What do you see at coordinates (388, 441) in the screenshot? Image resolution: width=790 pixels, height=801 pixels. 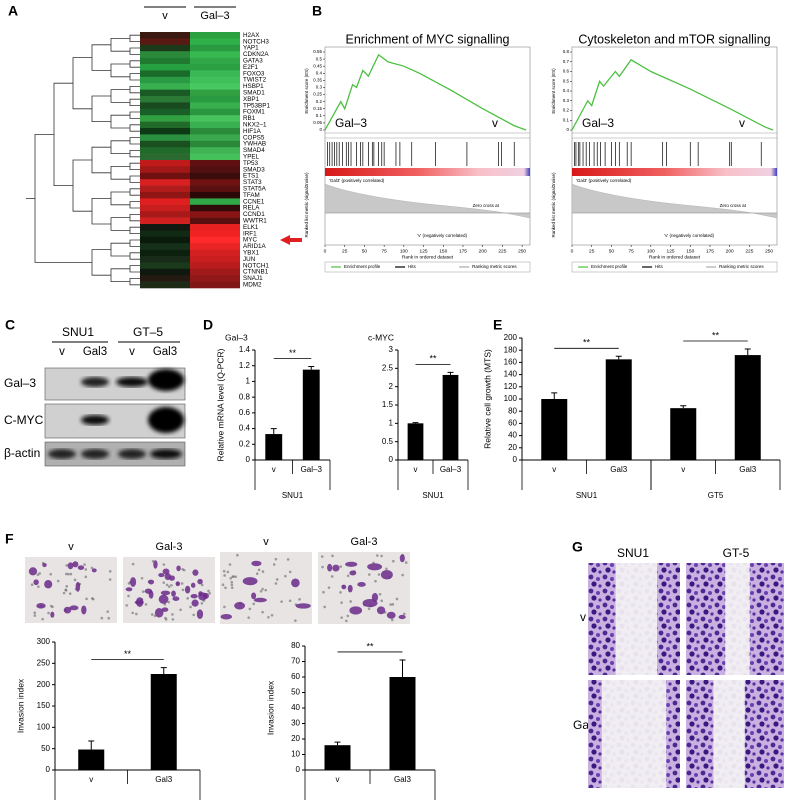 I see `y-tick-label: 0.5` at bounding box center [388, 441].